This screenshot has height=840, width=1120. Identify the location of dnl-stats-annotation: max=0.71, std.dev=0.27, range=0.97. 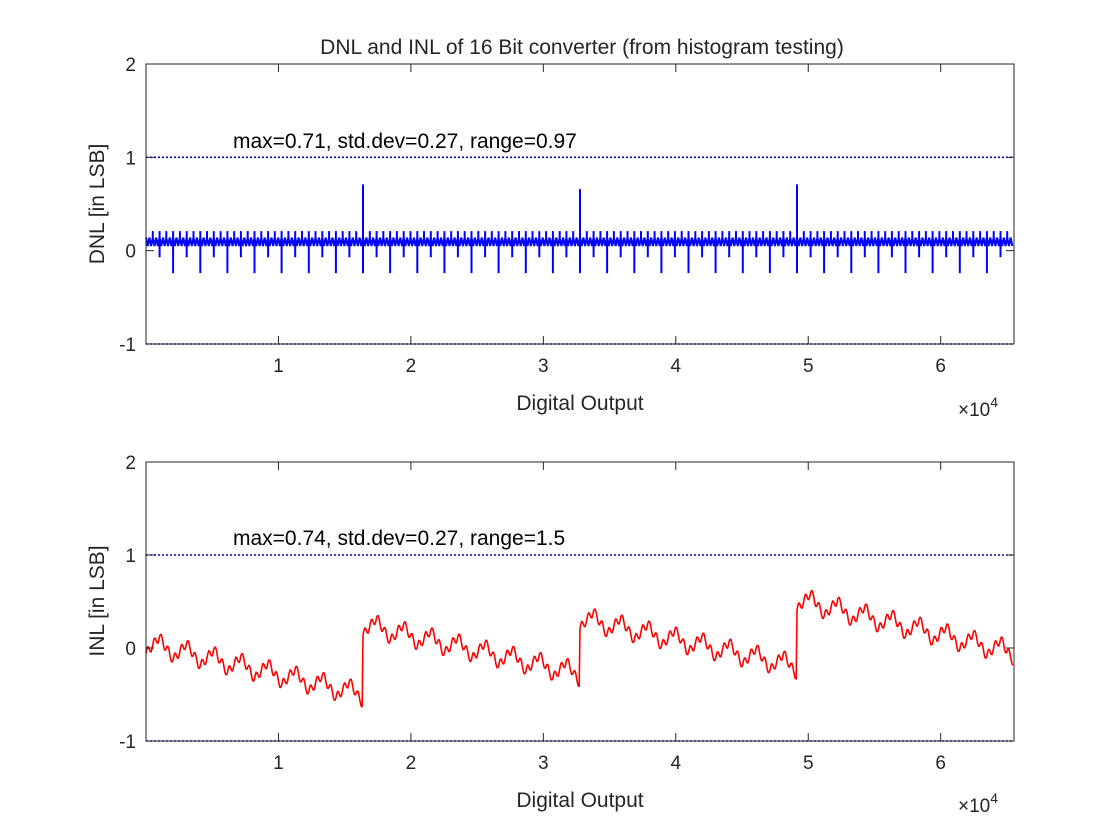
(405, 141).